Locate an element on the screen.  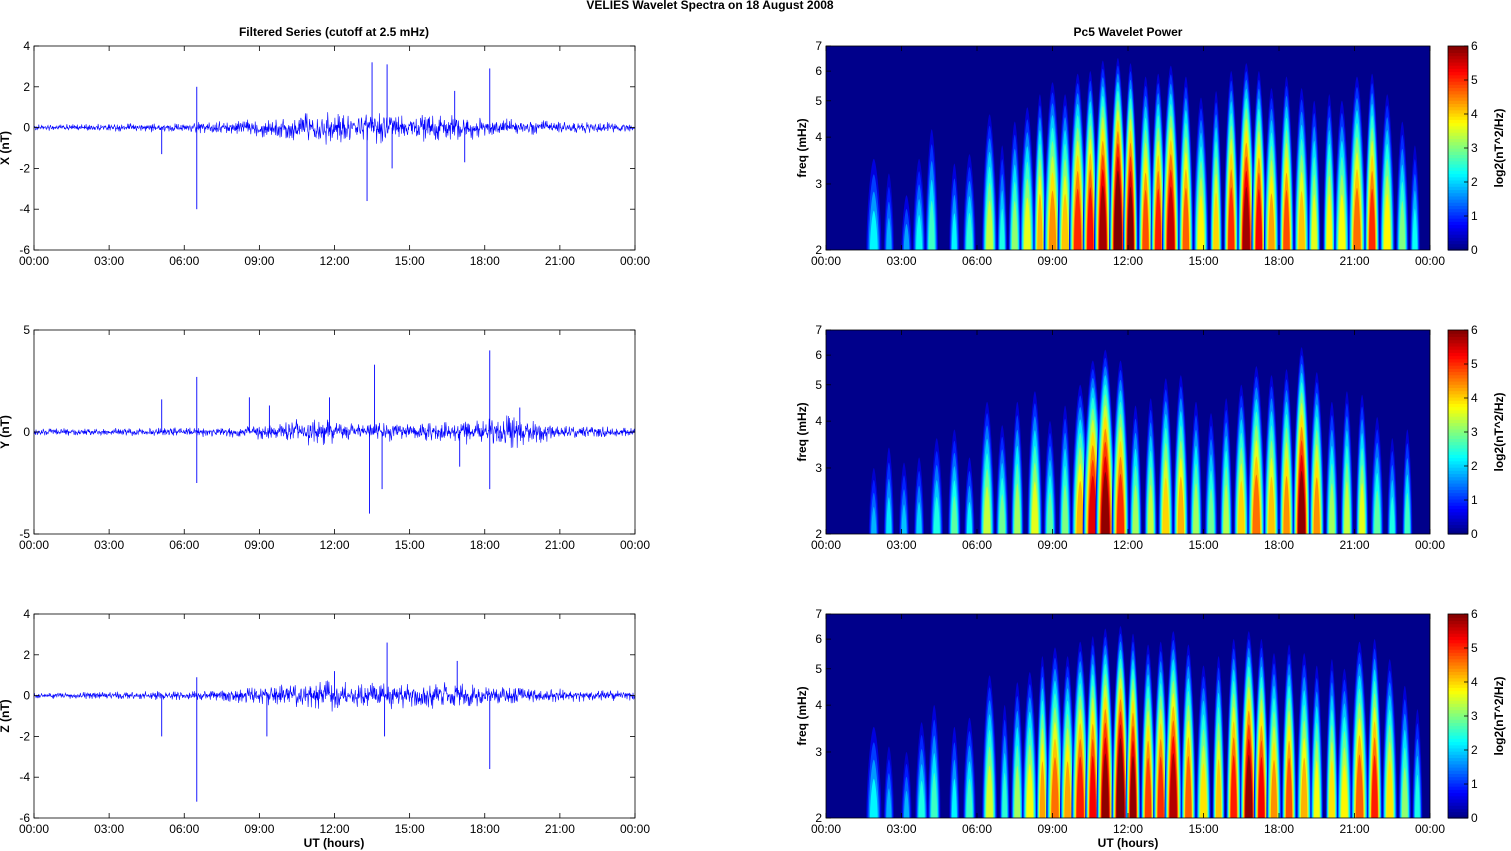
wavelet-panel-1-y-tick-label: 3 is located at coordinates (818, 184).